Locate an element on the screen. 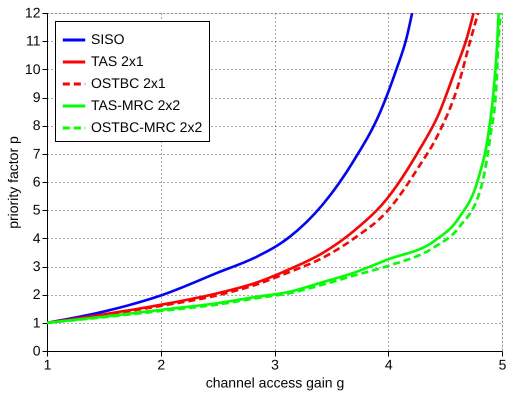 The image size is (525, 408). y-tick-label: 12 is located at coordinates (32, 12).